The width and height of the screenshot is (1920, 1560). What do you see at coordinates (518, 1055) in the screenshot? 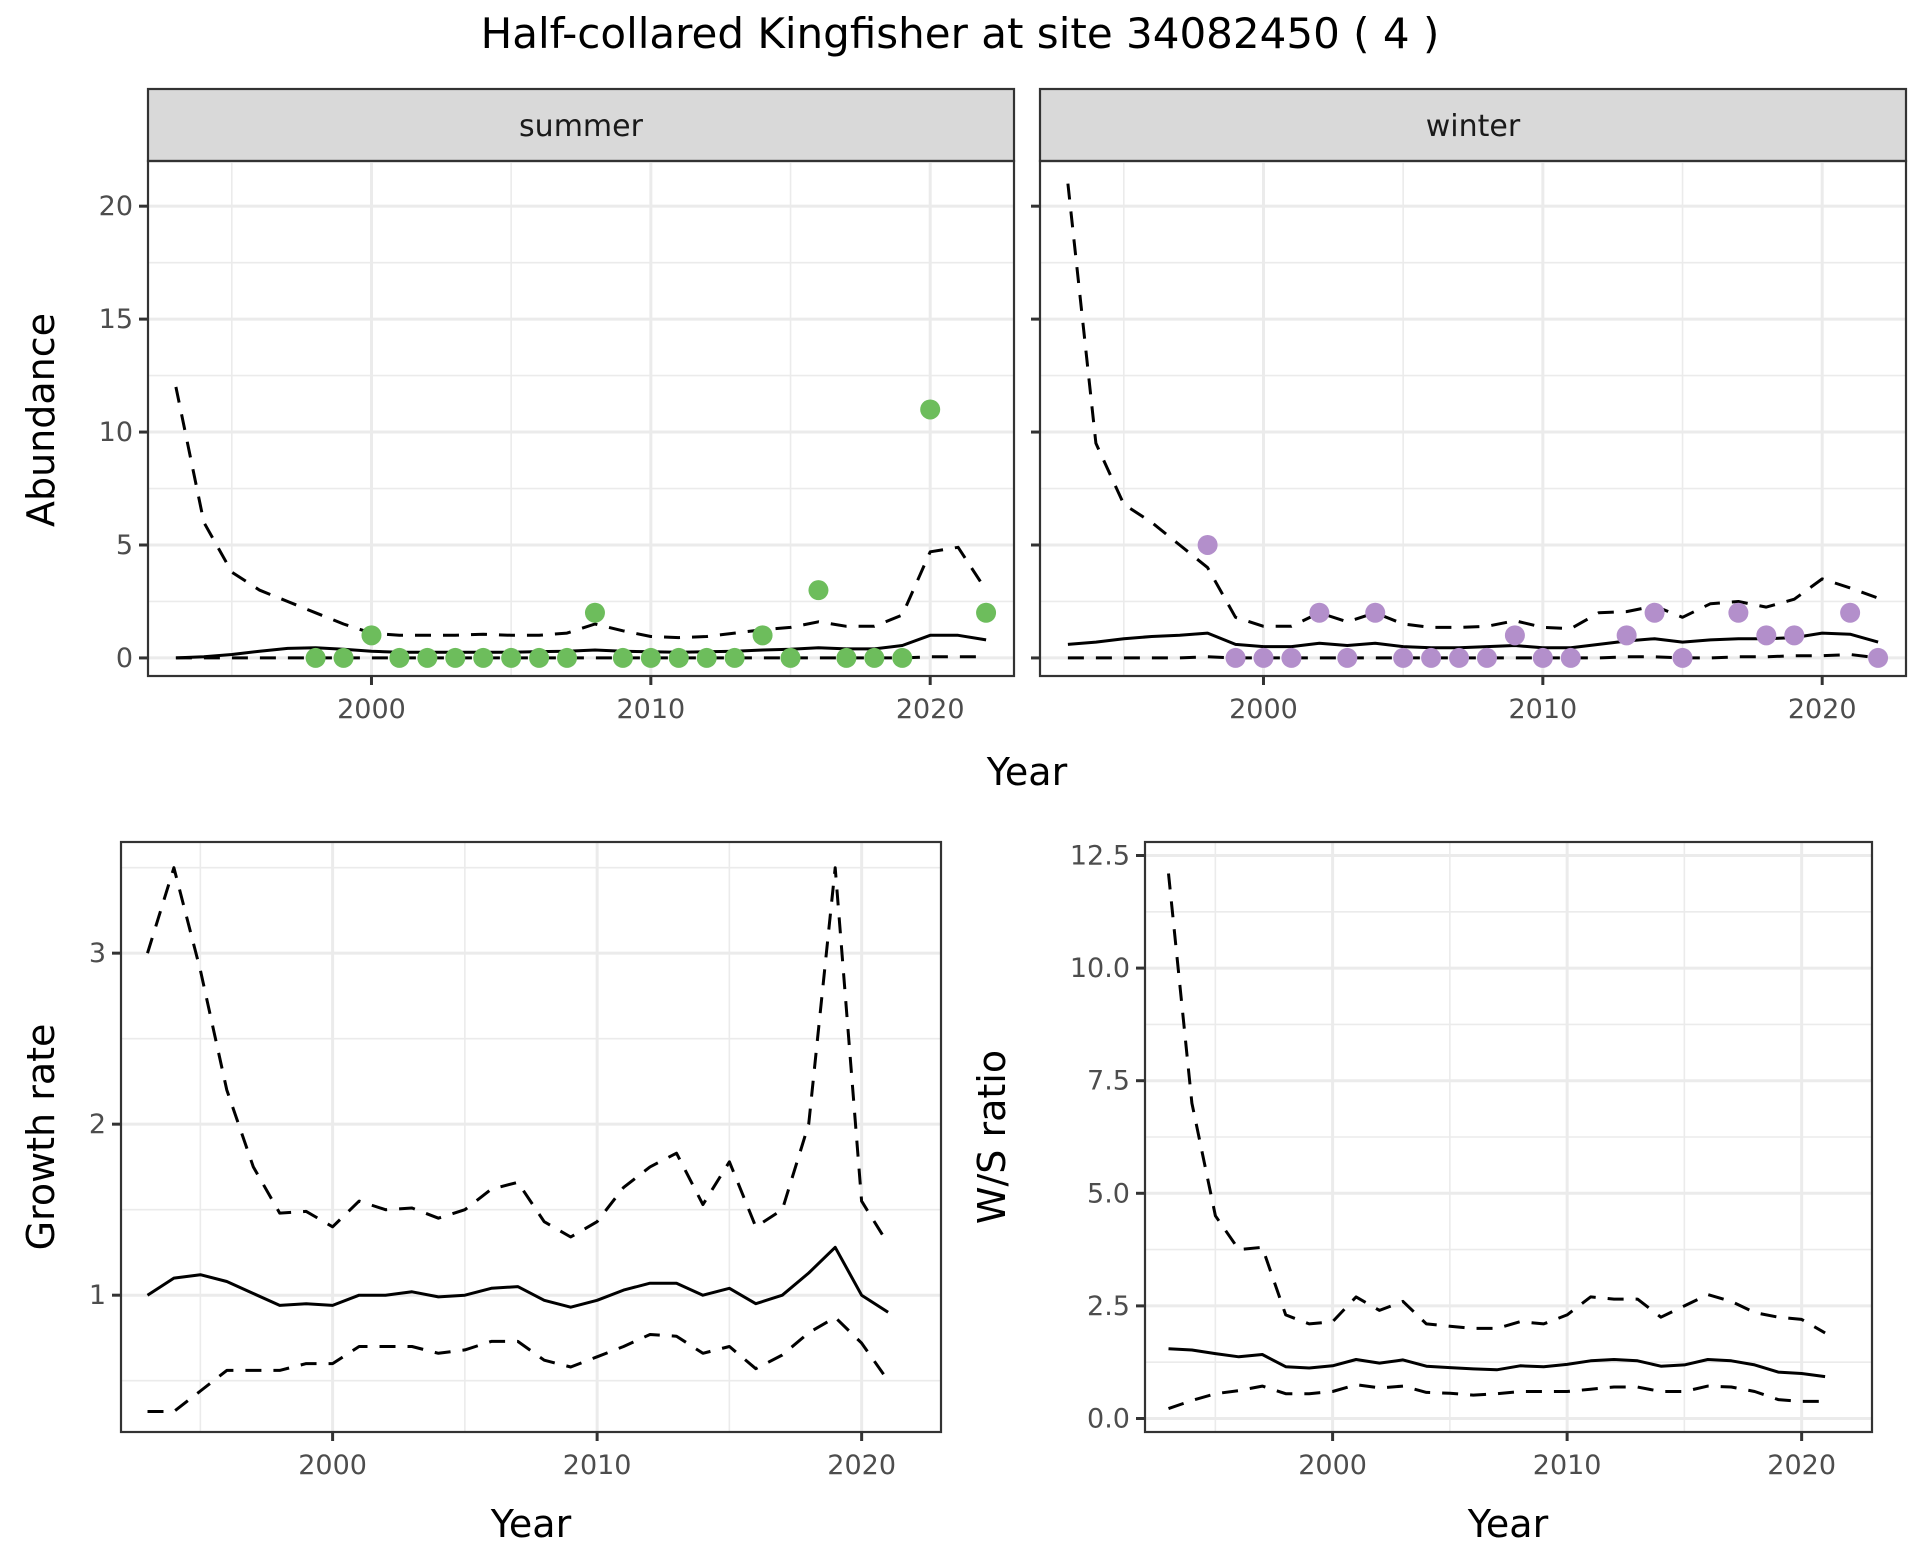
I see `growth-upper-line` at bounding box center [518, 1055].